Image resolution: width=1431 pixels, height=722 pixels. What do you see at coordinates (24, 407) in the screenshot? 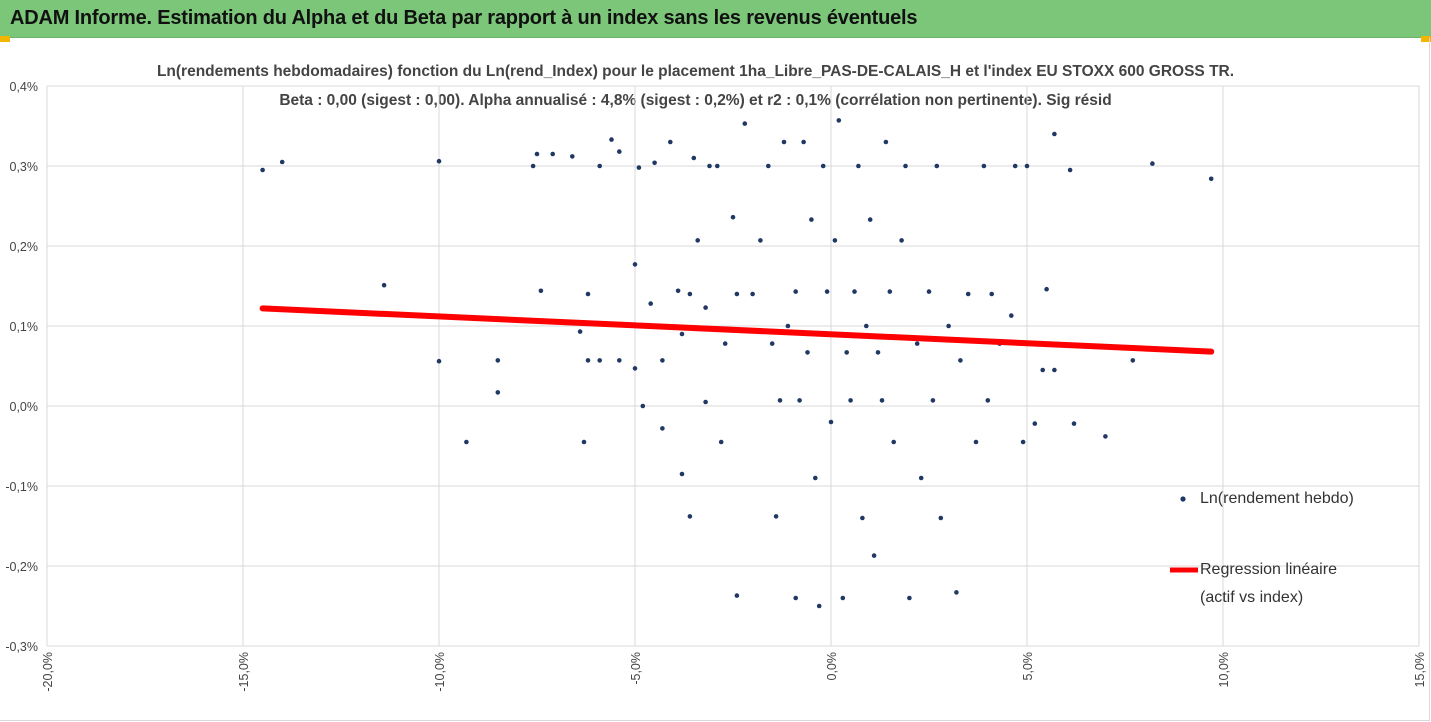
I see `y-tick-label: 0,0%` at bounding box center [24, 407].